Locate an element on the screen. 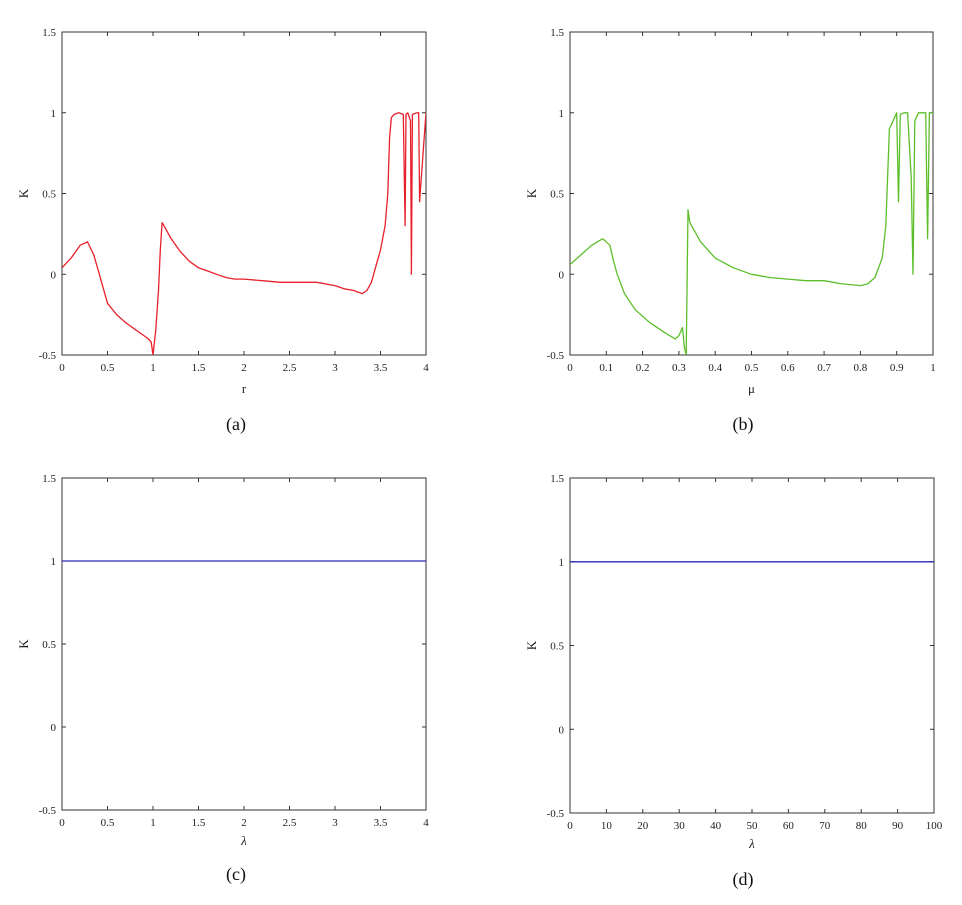  x-axis-label: r is located at coordinates (244, 388).